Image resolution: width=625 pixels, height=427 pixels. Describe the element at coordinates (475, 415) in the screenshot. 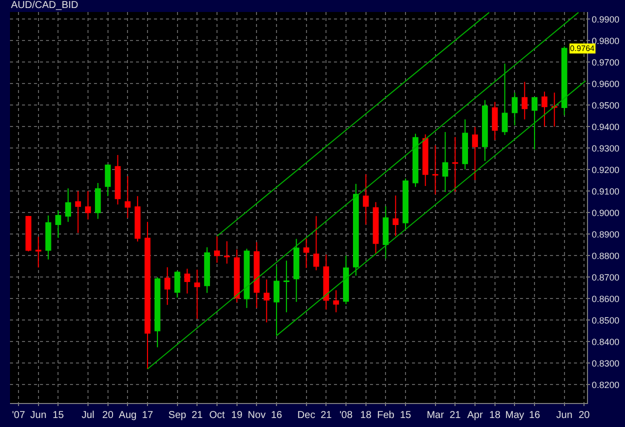

I see `x-tick-label: Apr` at that location.